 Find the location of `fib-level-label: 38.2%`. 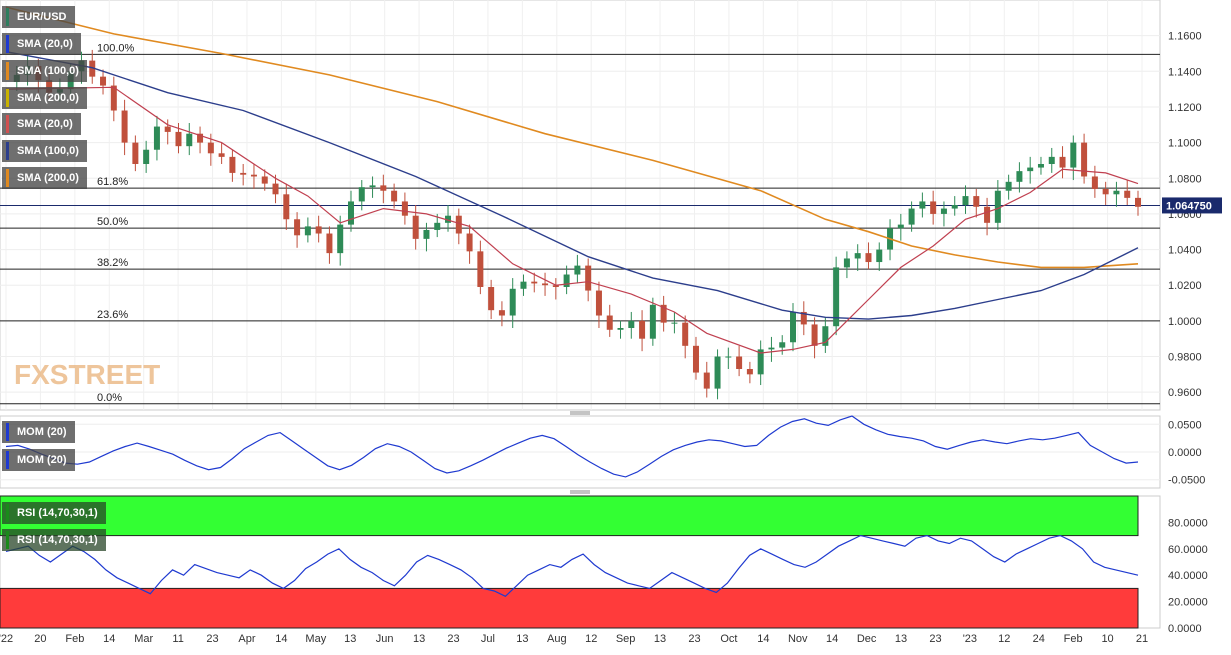

fib-level-label: 38.2% is located at coordinates (112, 263).